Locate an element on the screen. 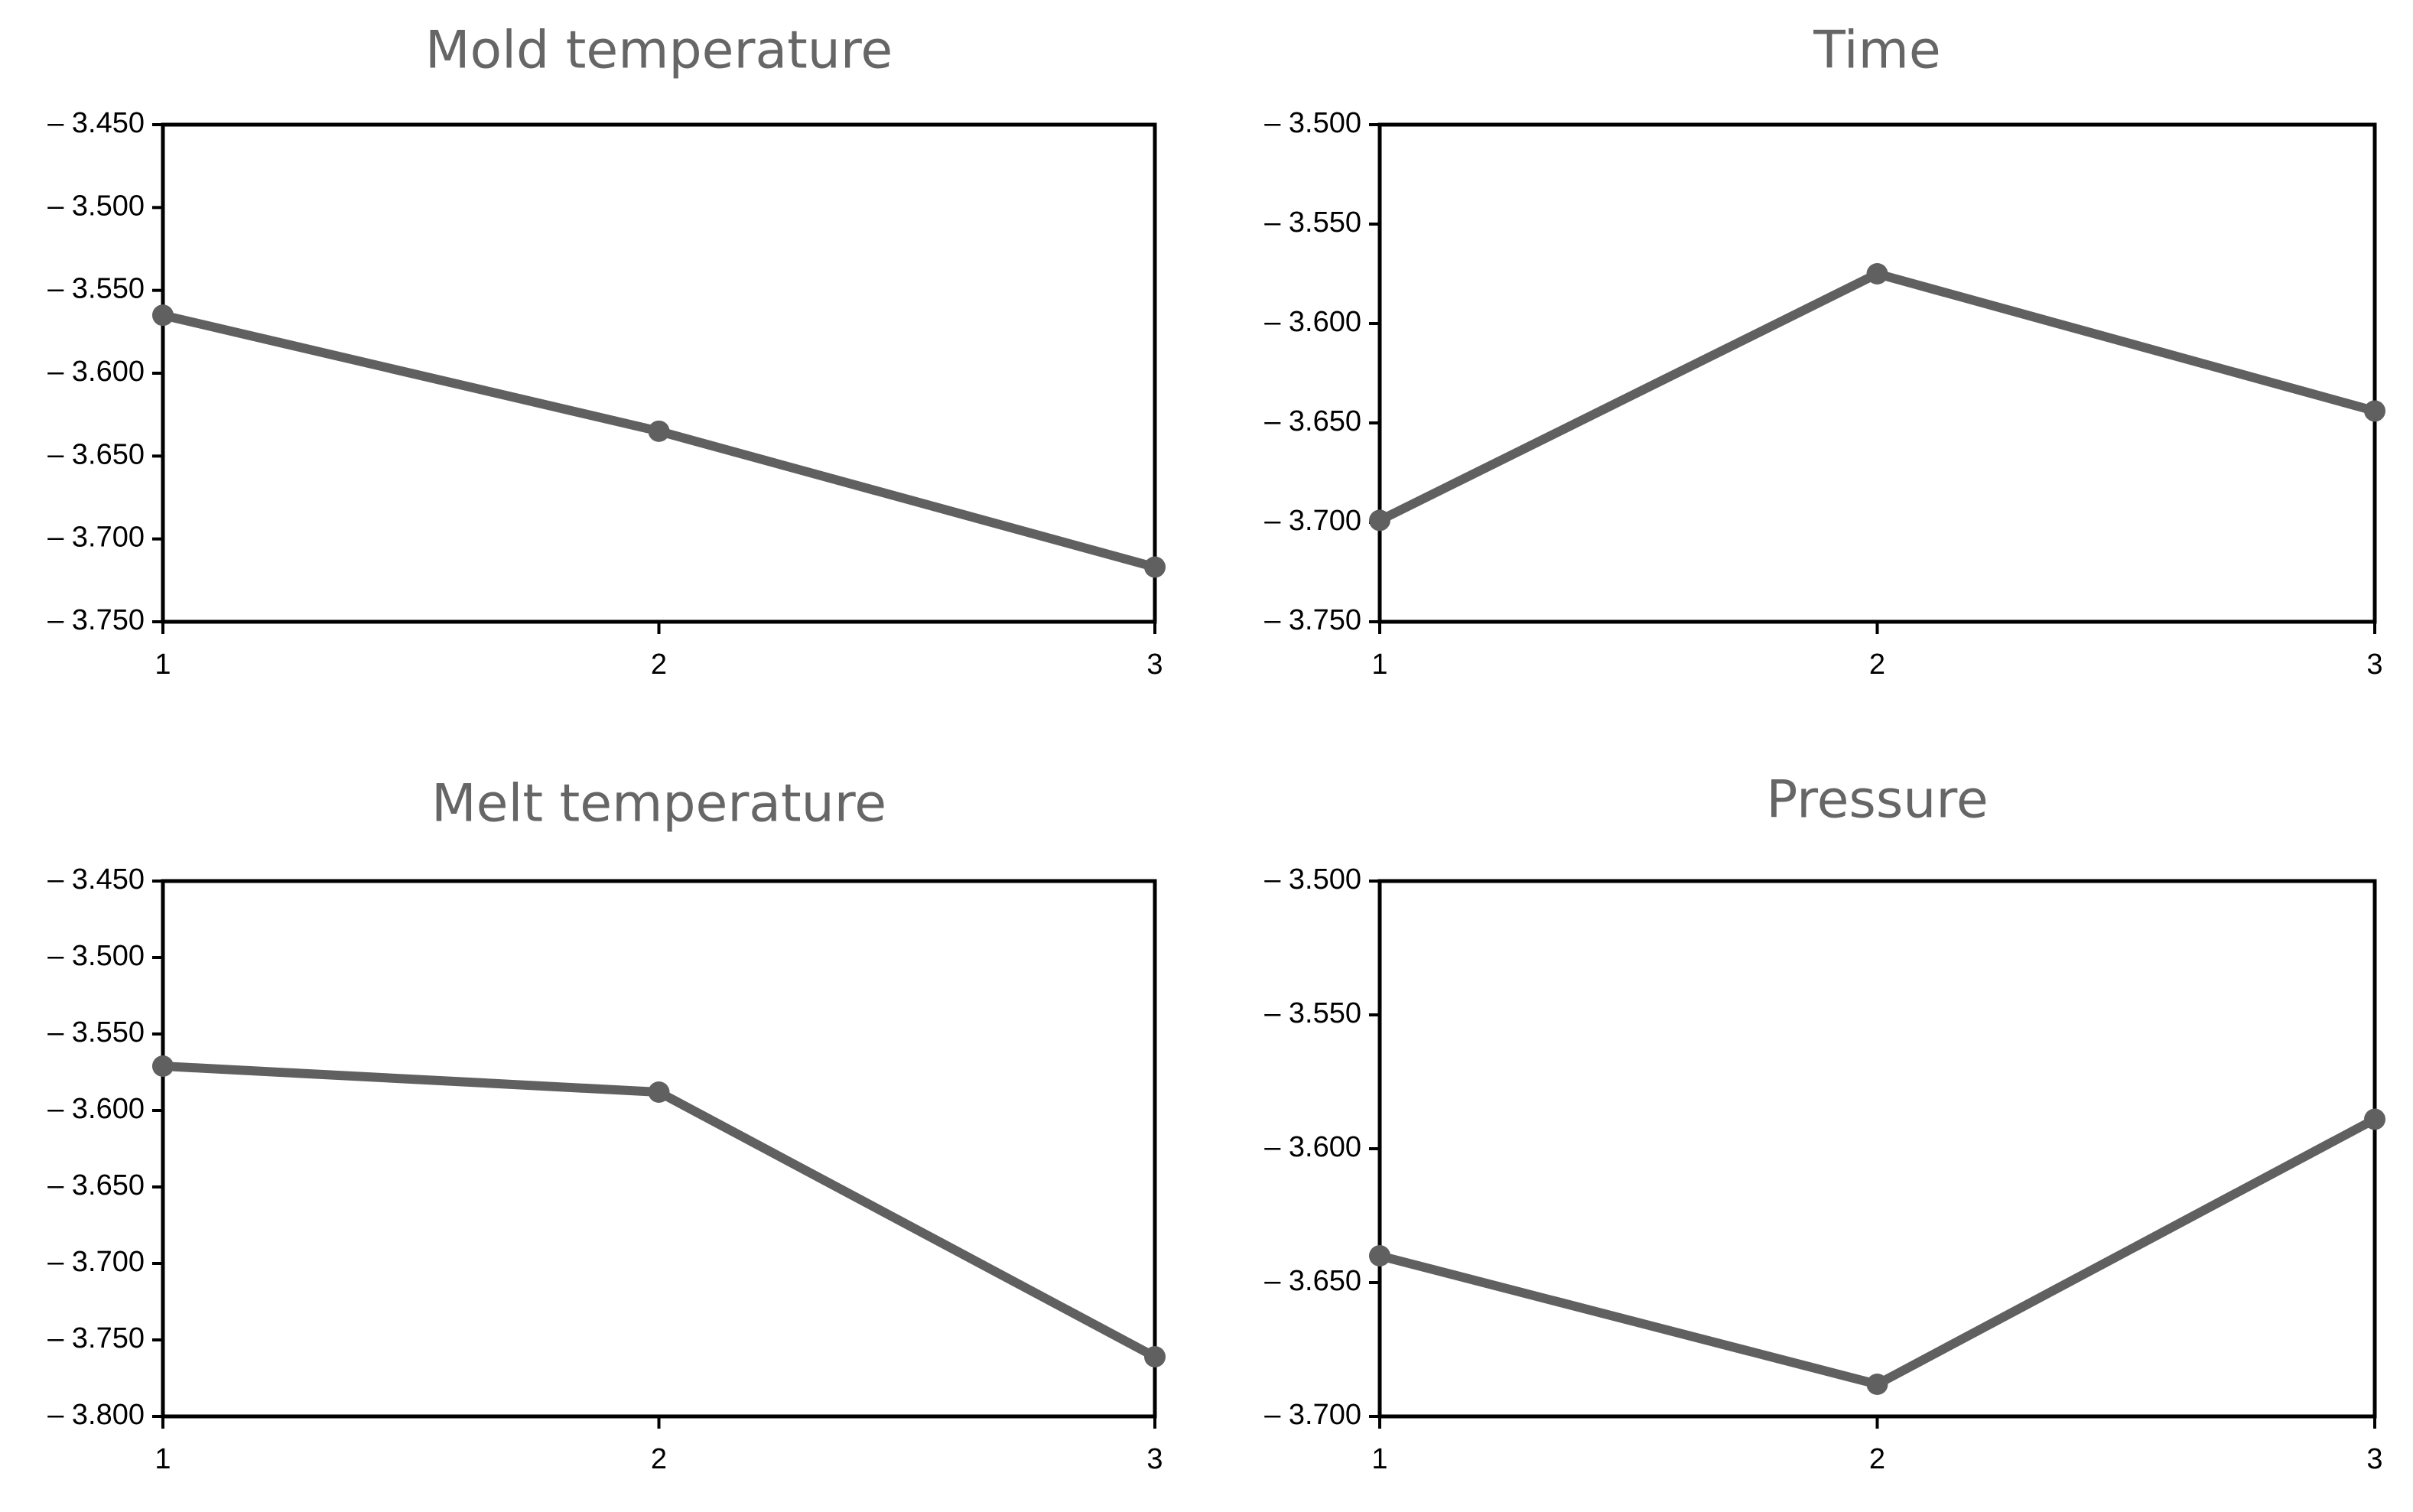 The width and height of the screenshot is (2413, 1512). time-y-tick-label: – 3.700 is located at coordinates (1312, 521).